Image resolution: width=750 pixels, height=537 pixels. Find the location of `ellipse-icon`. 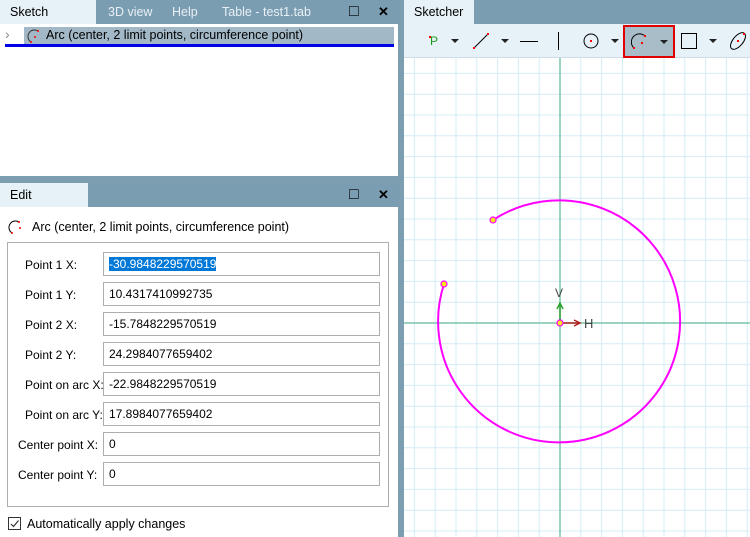

ellipse-icon is located at coordinates (738, 41).